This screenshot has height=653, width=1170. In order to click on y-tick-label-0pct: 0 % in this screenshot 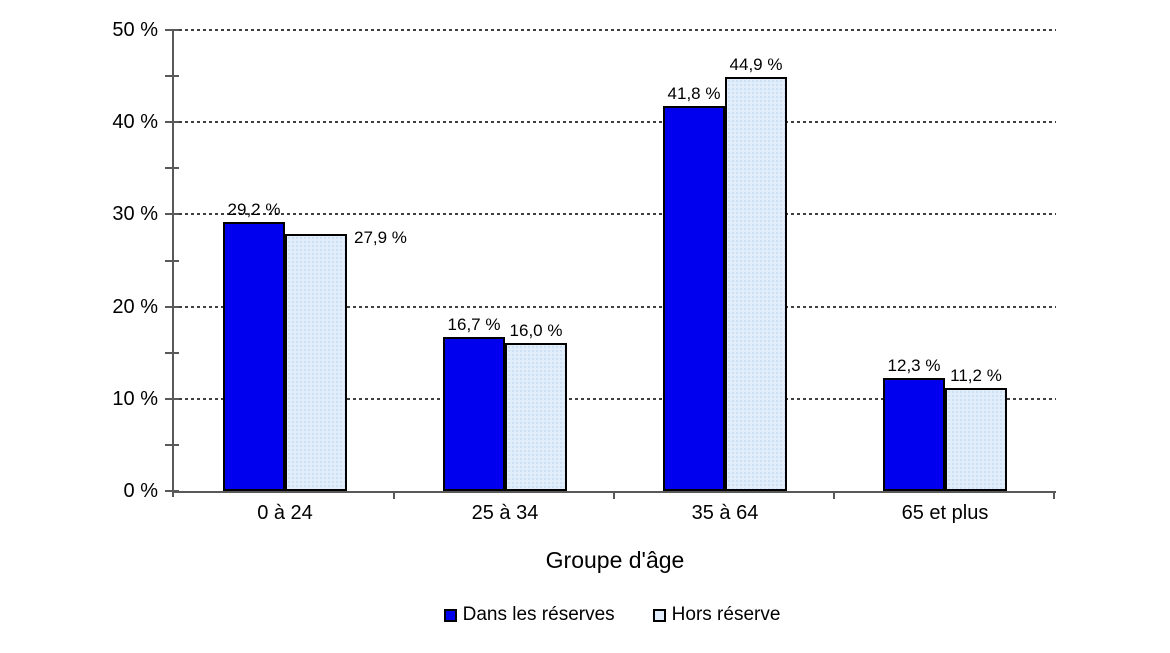, I will do `click(140, 491)`.